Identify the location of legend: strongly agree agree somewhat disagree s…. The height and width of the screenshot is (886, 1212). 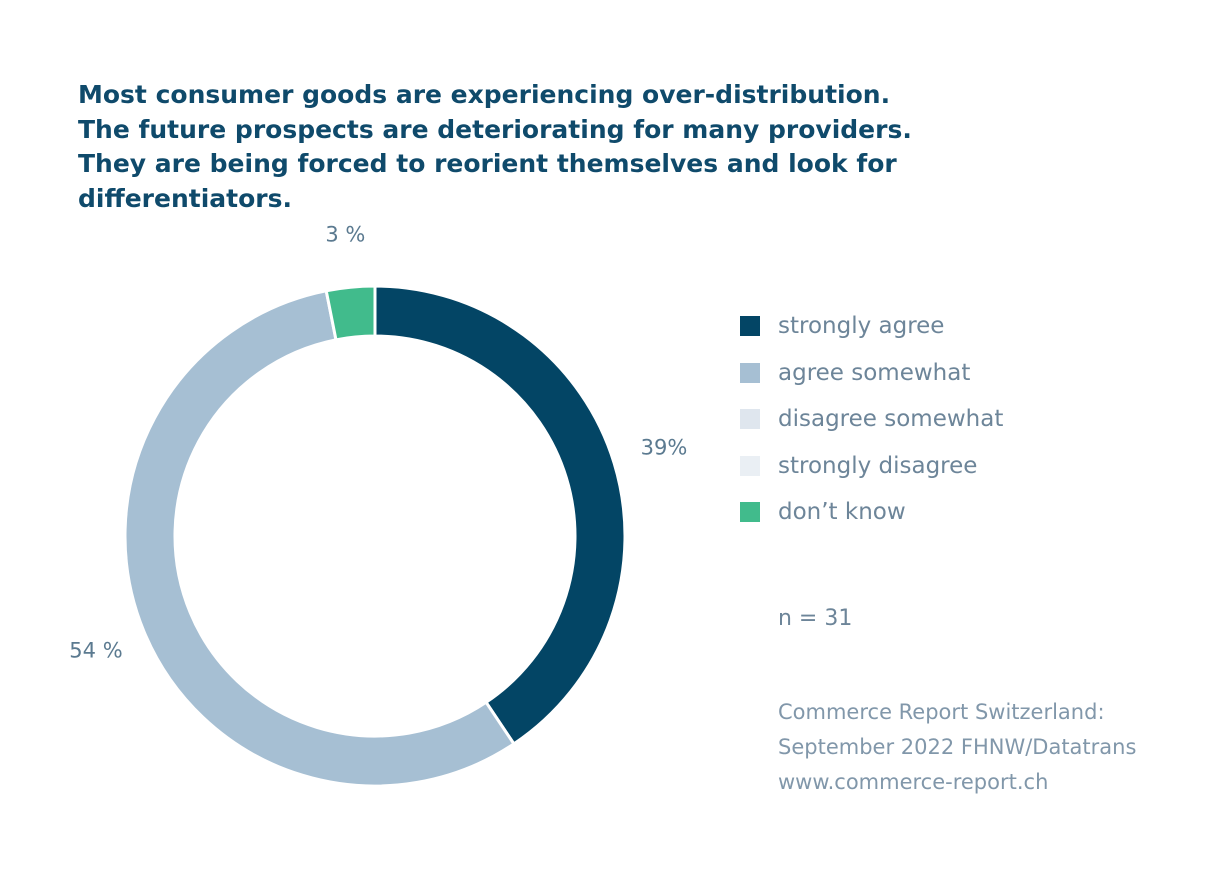
(871, 419).